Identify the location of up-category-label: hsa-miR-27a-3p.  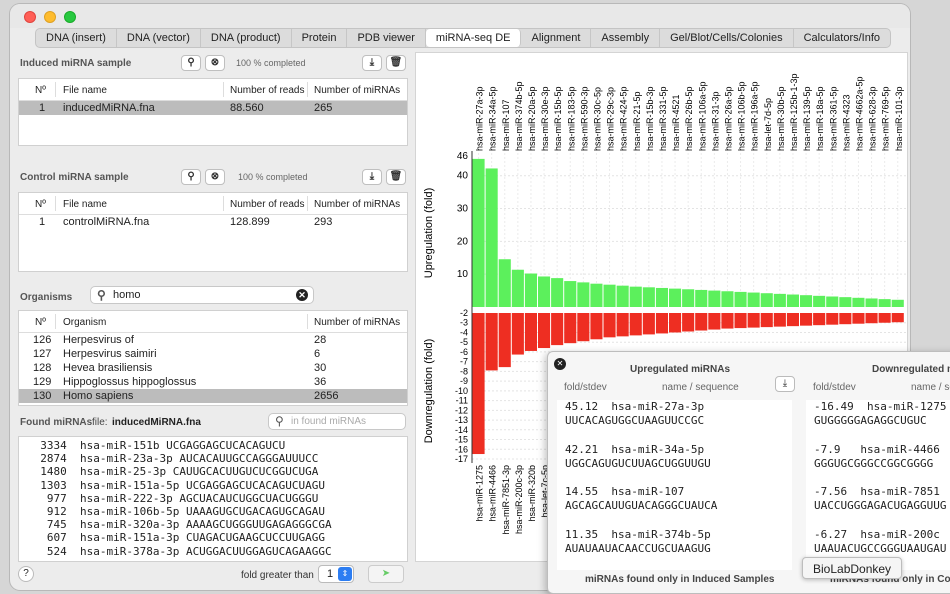
(480, 118).